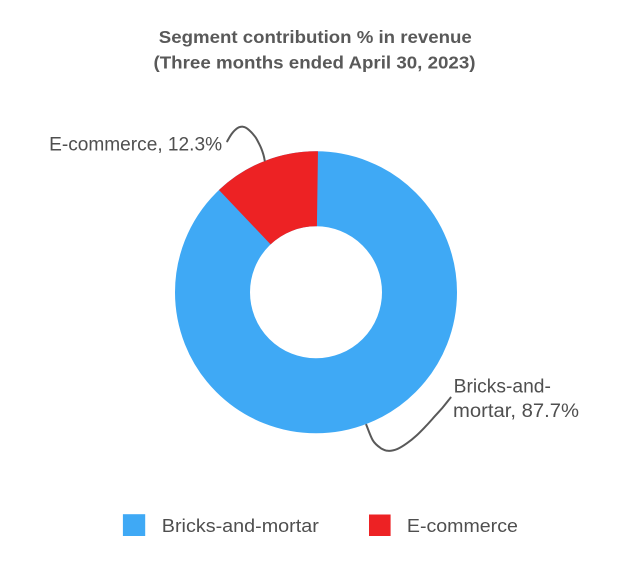 This screenshot has height=576, width=632. I want to click on svg-text: E-commerce, so click(462, 526).